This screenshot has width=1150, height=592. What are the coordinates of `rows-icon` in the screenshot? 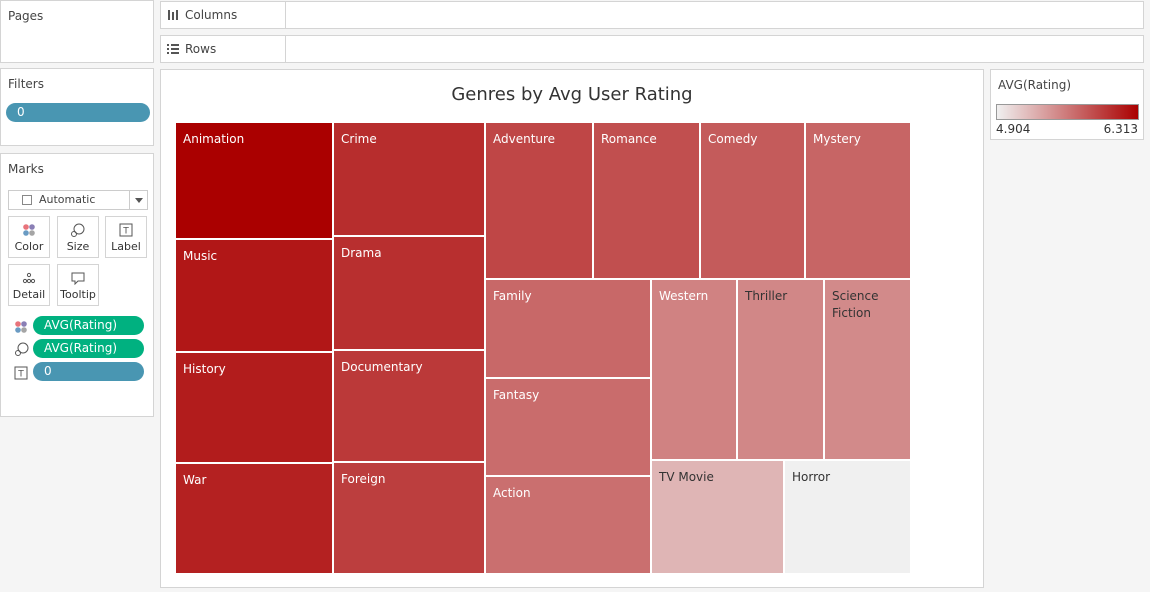 It's located at (173, 49).